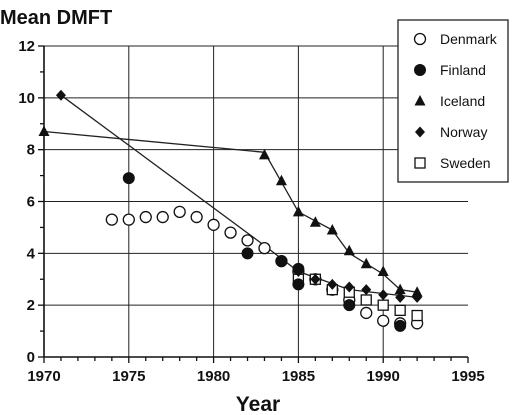 This screenshot has height=415, width=522. Describe the element at coordinates (467, 376) in the screenshot. I see `x-tick-label: 1995` at that location.